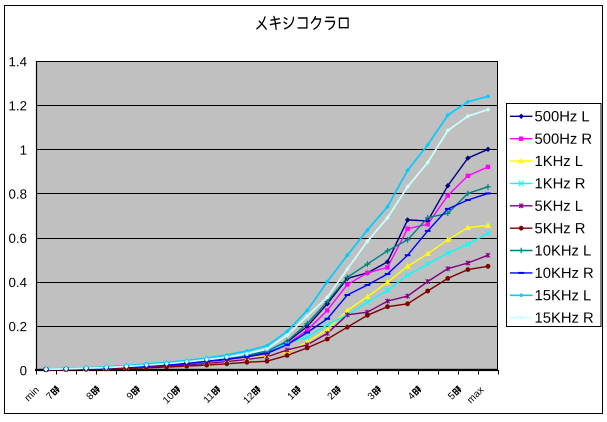  Describe the element at coordinates (563, 140) in the screenshot. I see `svg-text: 500Hz R` at that location.